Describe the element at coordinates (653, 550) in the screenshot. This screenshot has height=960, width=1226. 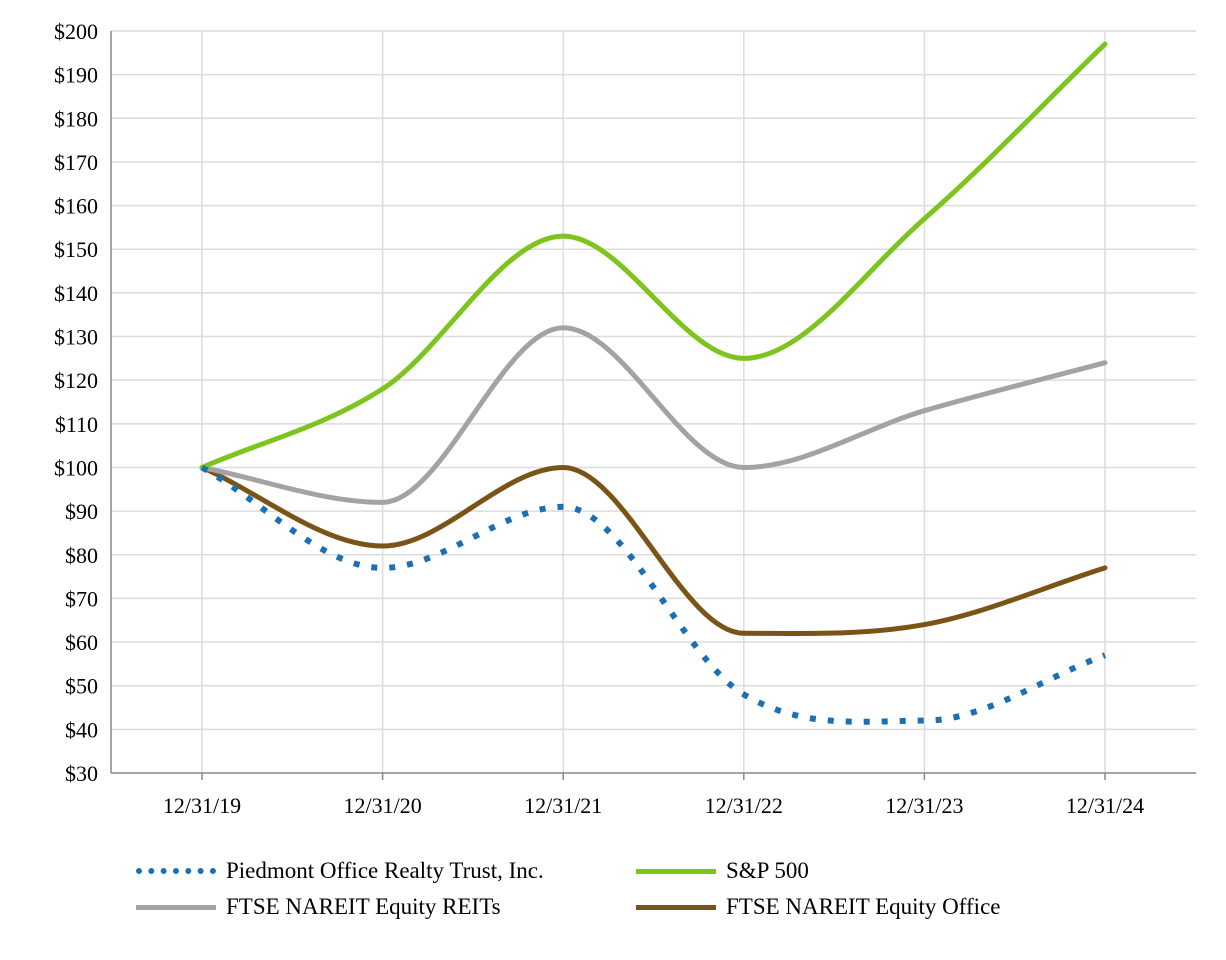
I see `series-equity-office` at that location.